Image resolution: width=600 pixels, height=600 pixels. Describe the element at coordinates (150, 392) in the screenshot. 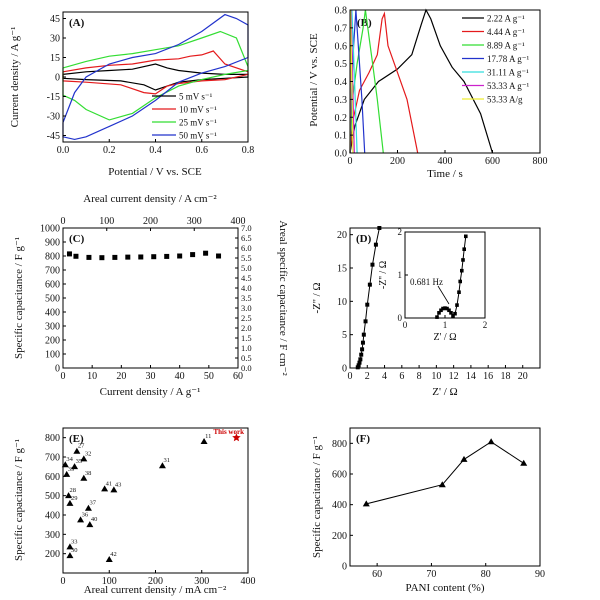

I see `panel-c-xlabel: Current density / A g⁻¹` at that location.